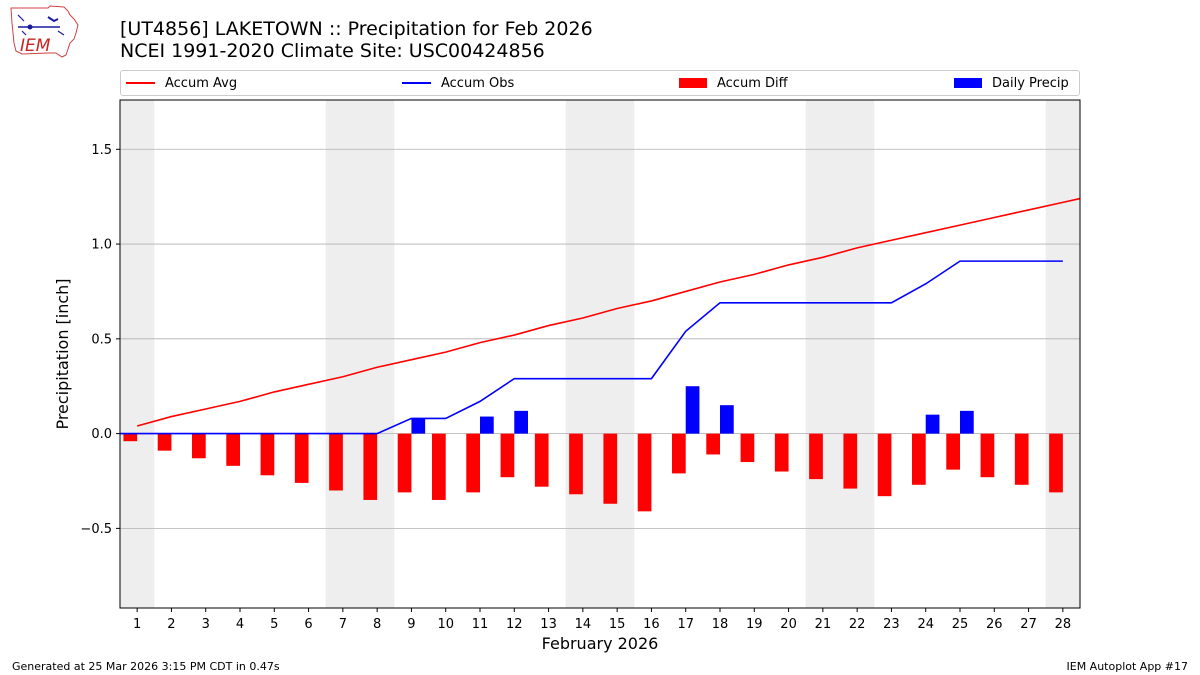 Image resolution: width=1200 pixels, height=675 pixels. I want to click on legend-swatch-daily-precip, so click(968, 83).